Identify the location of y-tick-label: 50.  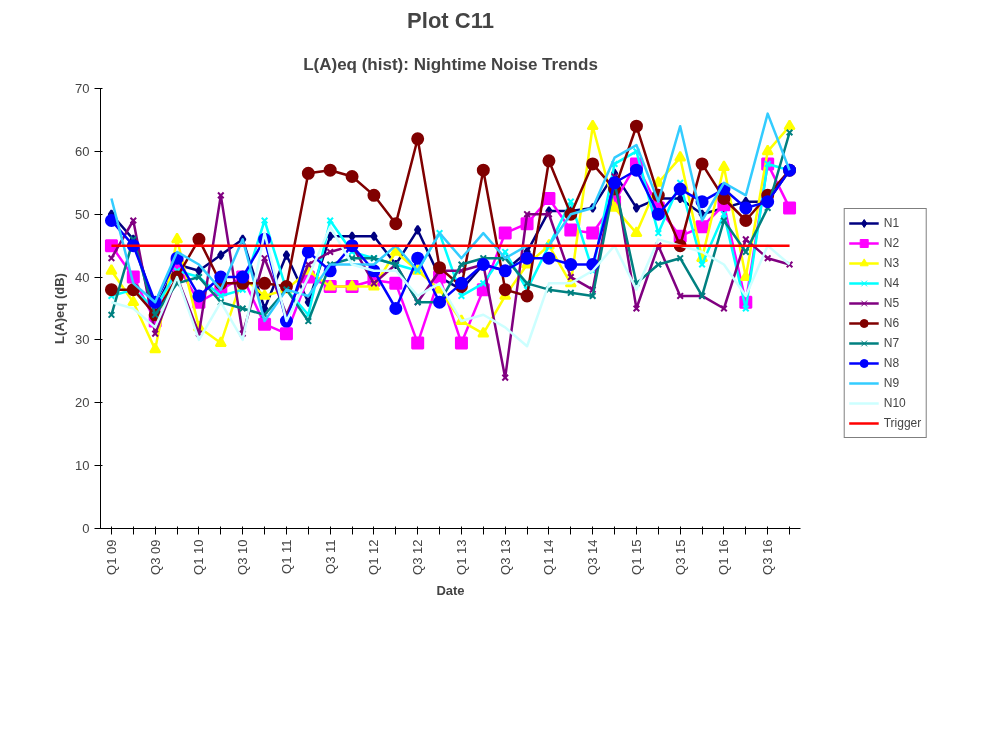
(82, 214).